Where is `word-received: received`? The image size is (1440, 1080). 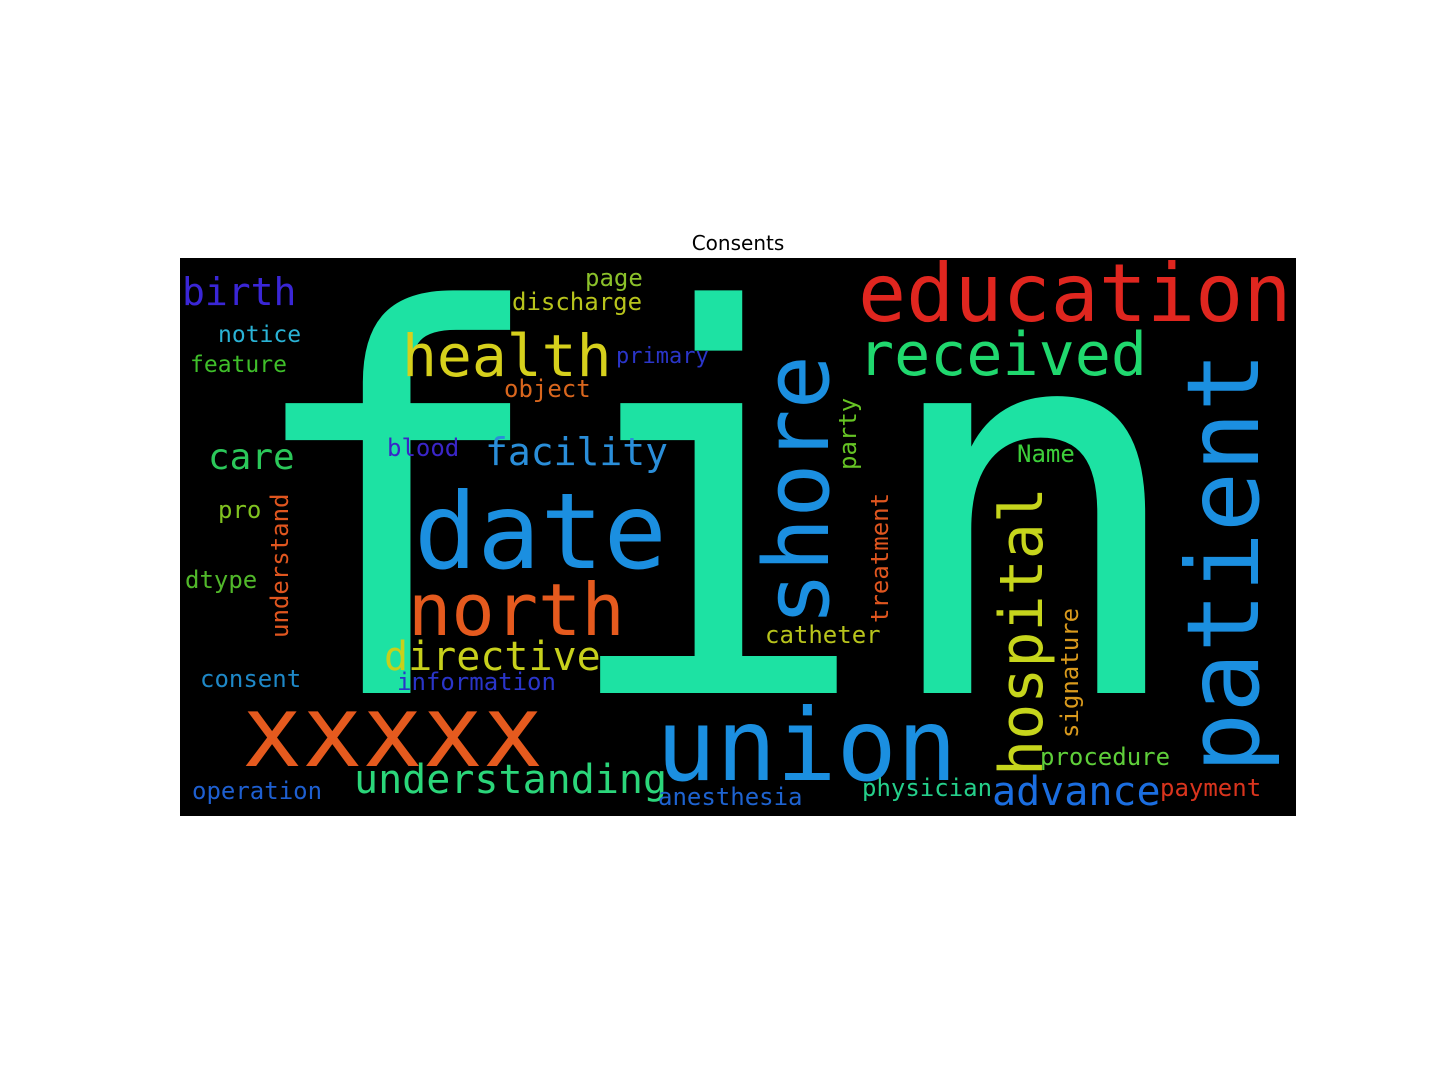 word-received: received is located at coordinates (1002, 355).